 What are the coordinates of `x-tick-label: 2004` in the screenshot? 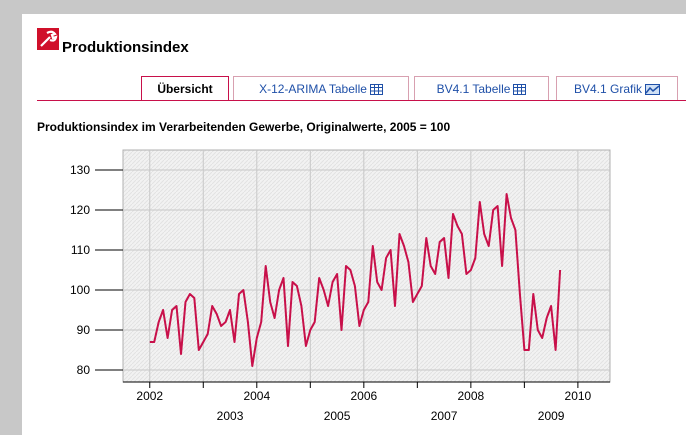 It's located at (256, 396).